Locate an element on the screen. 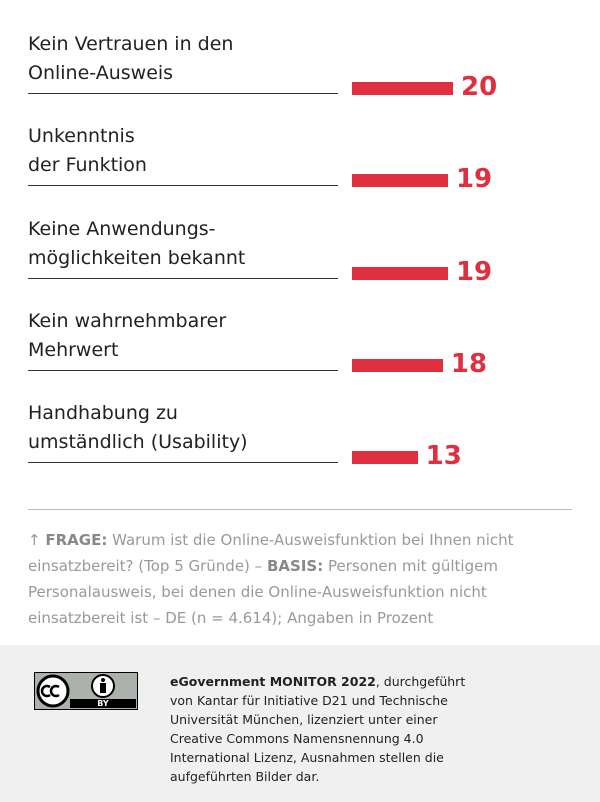 This screenshot has height=802, width=600. category-label: Kein wahrnehmbarer Mehrwert is located at coordinates (127, 335).